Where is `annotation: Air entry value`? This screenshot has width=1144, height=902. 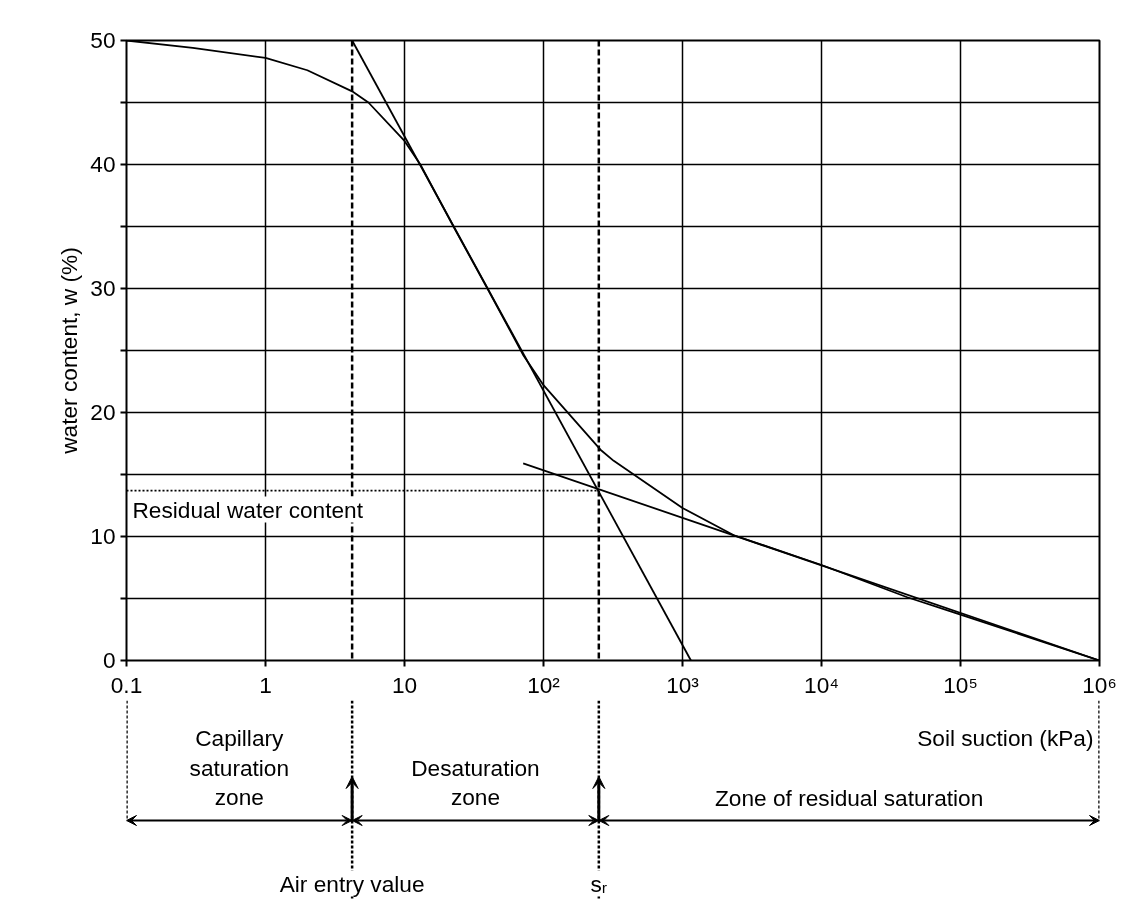
annotation: Air entry value is located at coordinates (352, 883).